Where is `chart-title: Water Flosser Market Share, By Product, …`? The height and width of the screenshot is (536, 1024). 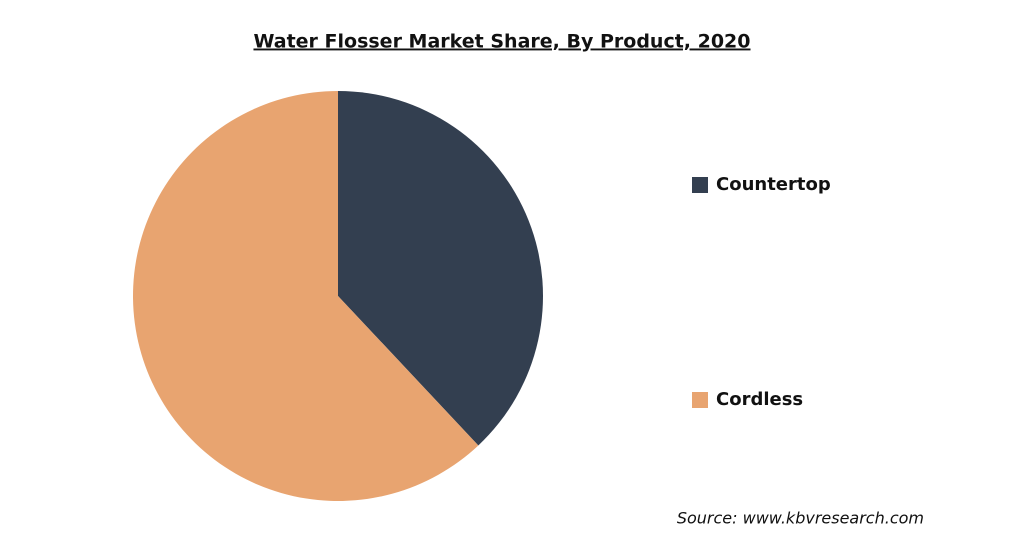
chart-title: Water Flosser Market Share, By Product, … is located at coordinates (501, 42).